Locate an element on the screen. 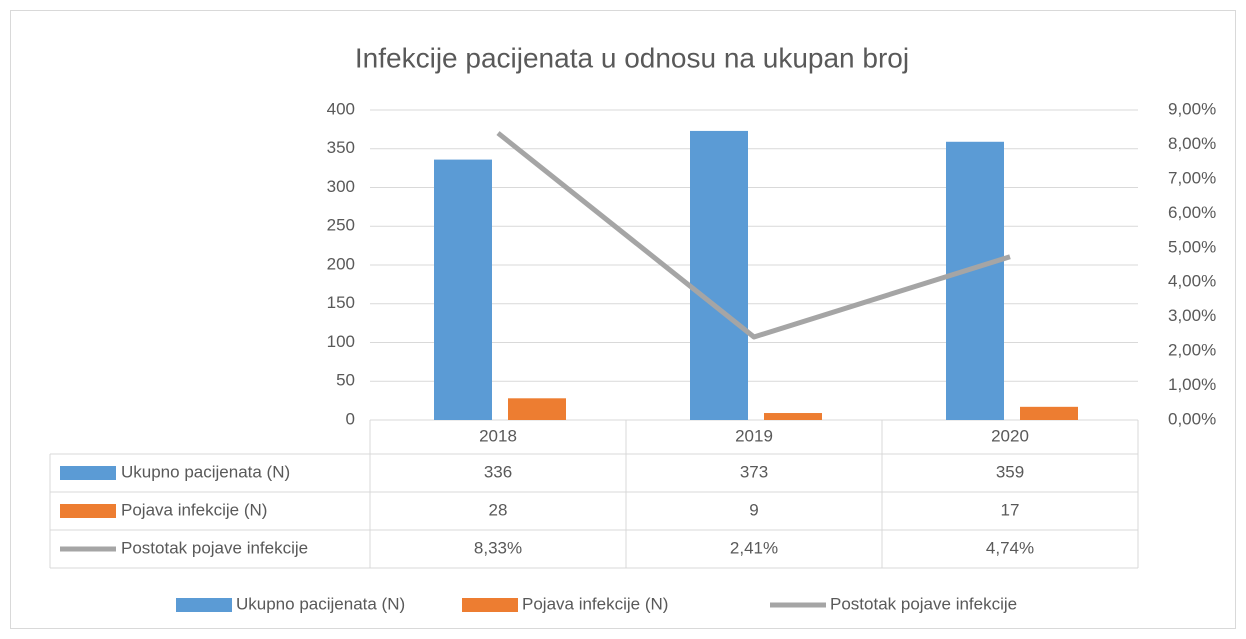 This screenshot has width=1246, height=639. y-tick-label: 0 is located at coordinates (350, 418).